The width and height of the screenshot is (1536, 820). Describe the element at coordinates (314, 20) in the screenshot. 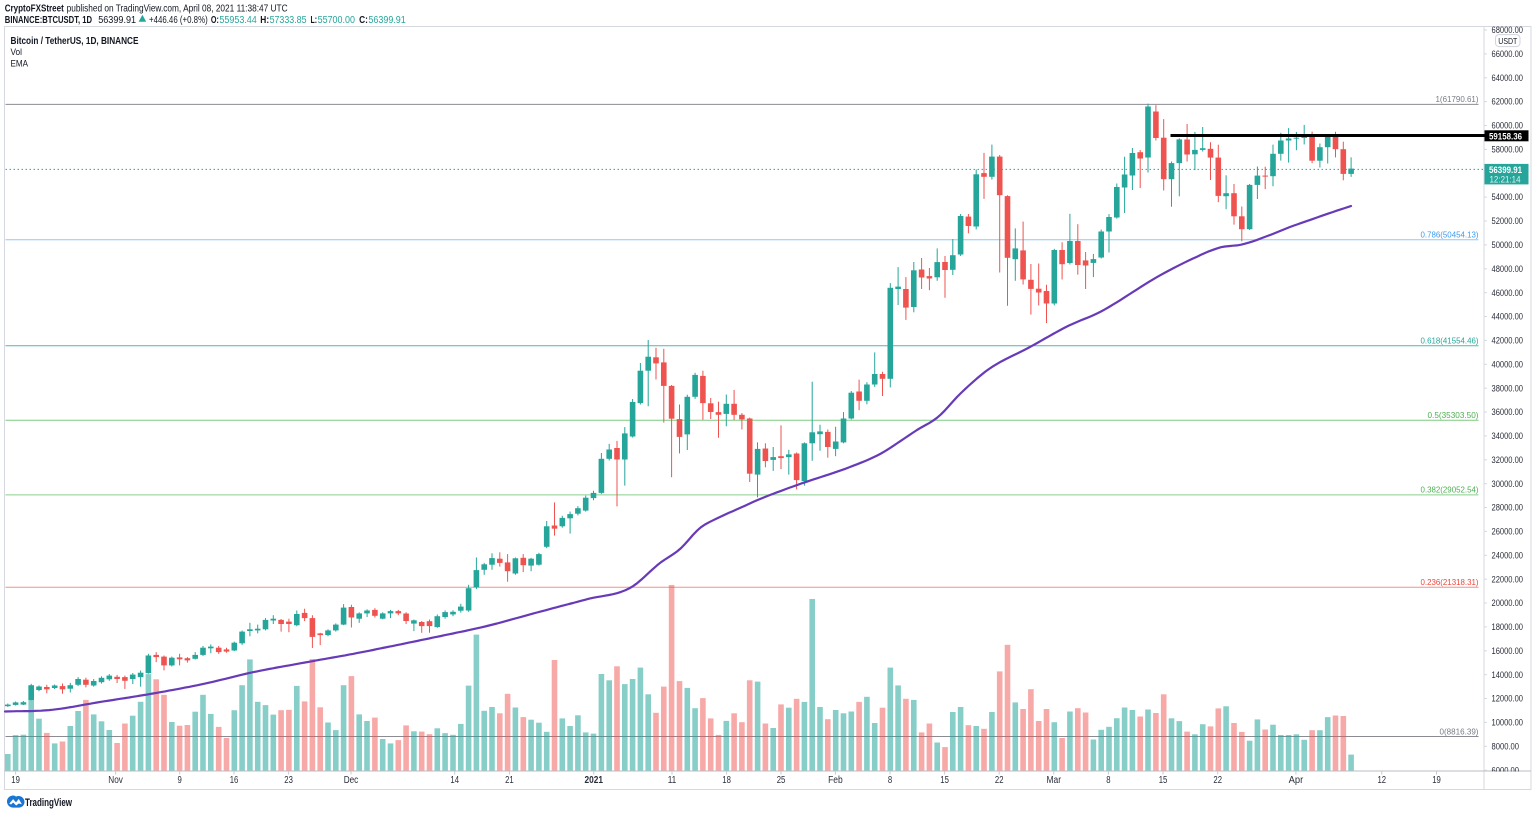

I see `svg-text: L:` at that location.